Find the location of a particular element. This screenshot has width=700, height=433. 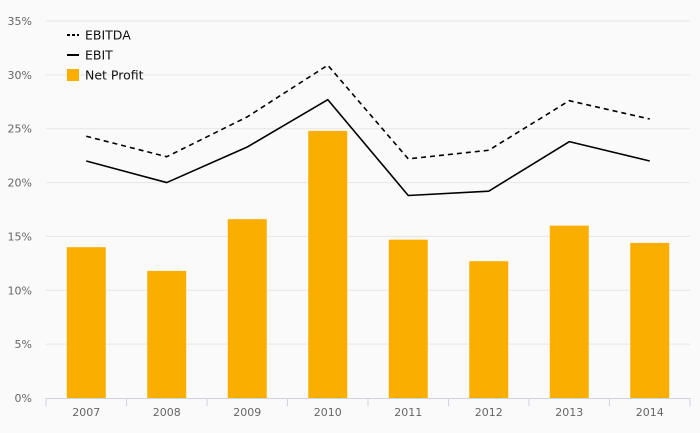

net-profit-bar-2010 is located at coordinates (328, 264).